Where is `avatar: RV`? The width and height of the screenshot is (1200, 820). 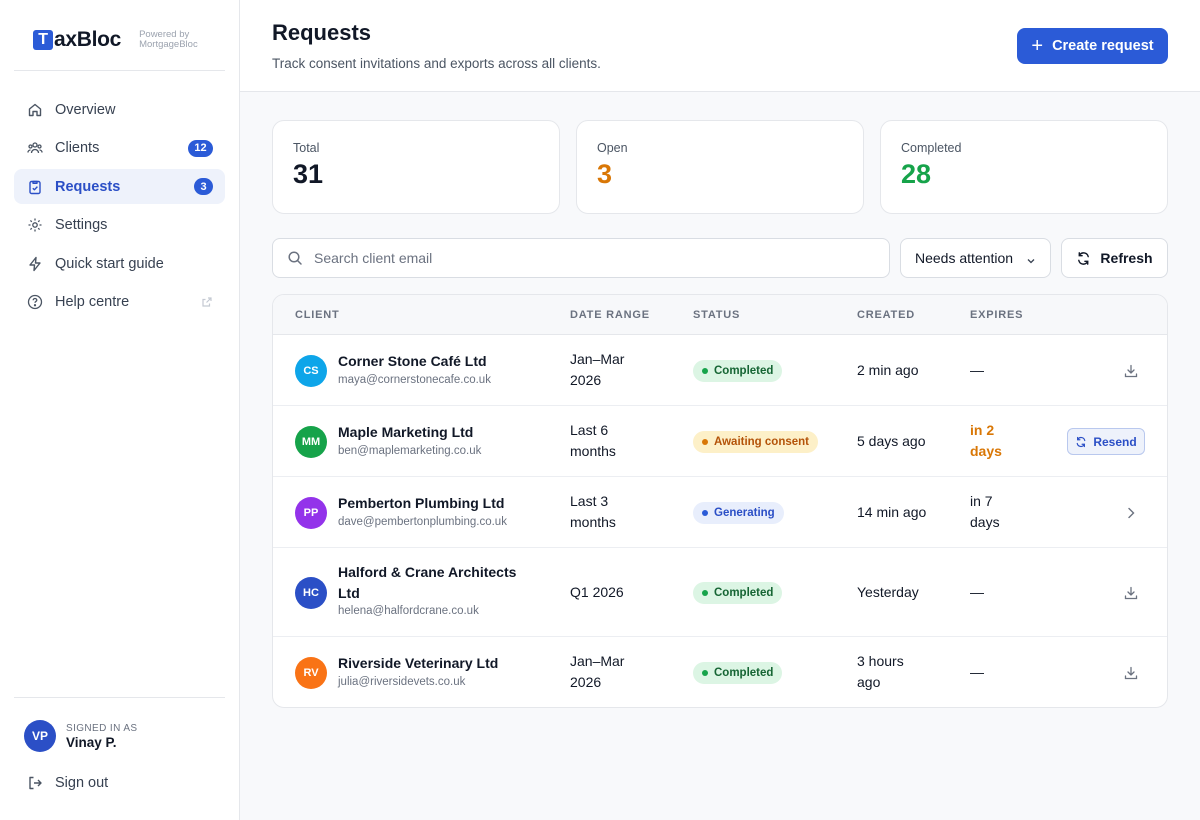
avatar: RV is located at coordinates (311, 673).